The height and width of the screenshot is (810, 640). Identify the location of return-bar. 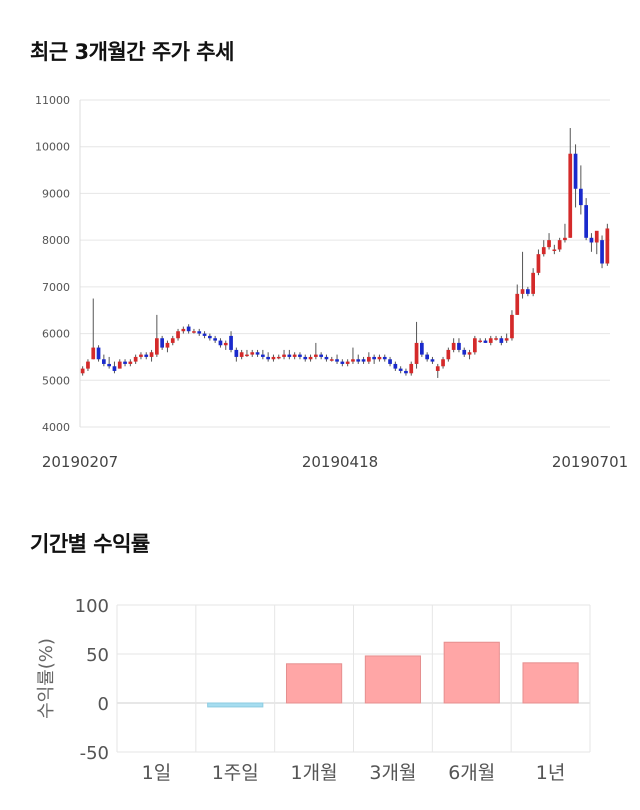
(393, 679).